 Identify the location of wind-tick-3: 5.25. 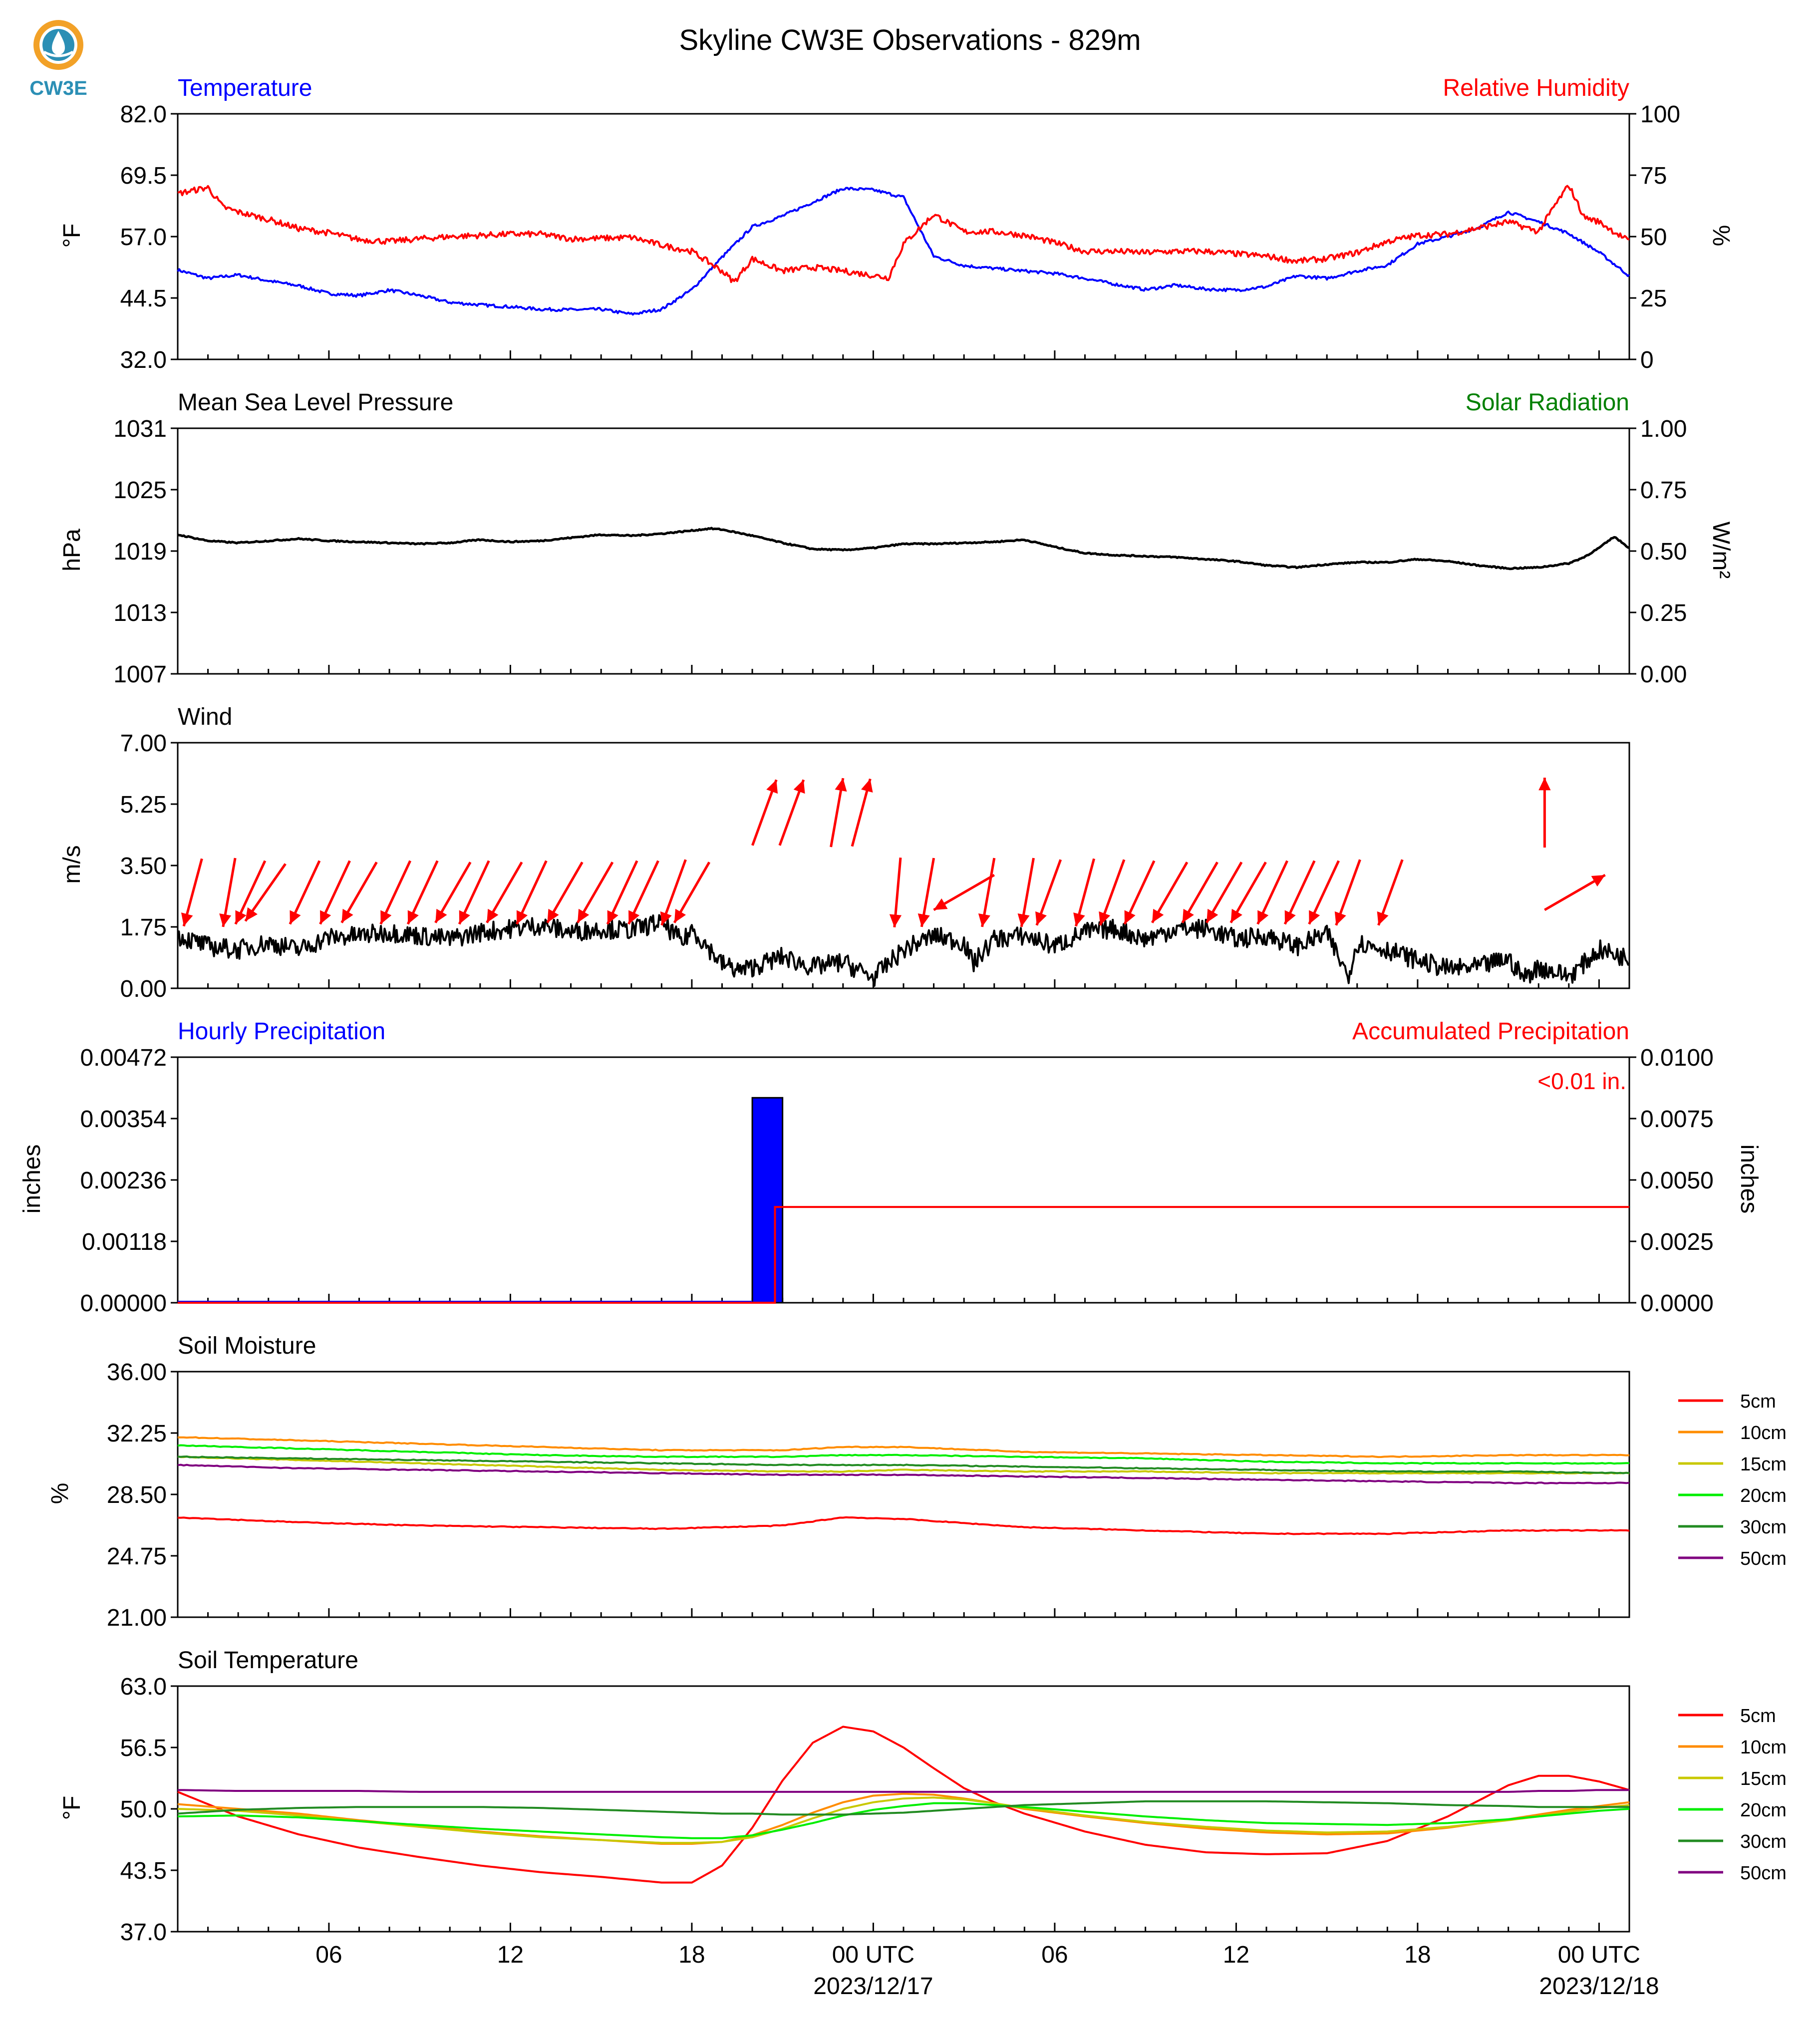
(143, 805).